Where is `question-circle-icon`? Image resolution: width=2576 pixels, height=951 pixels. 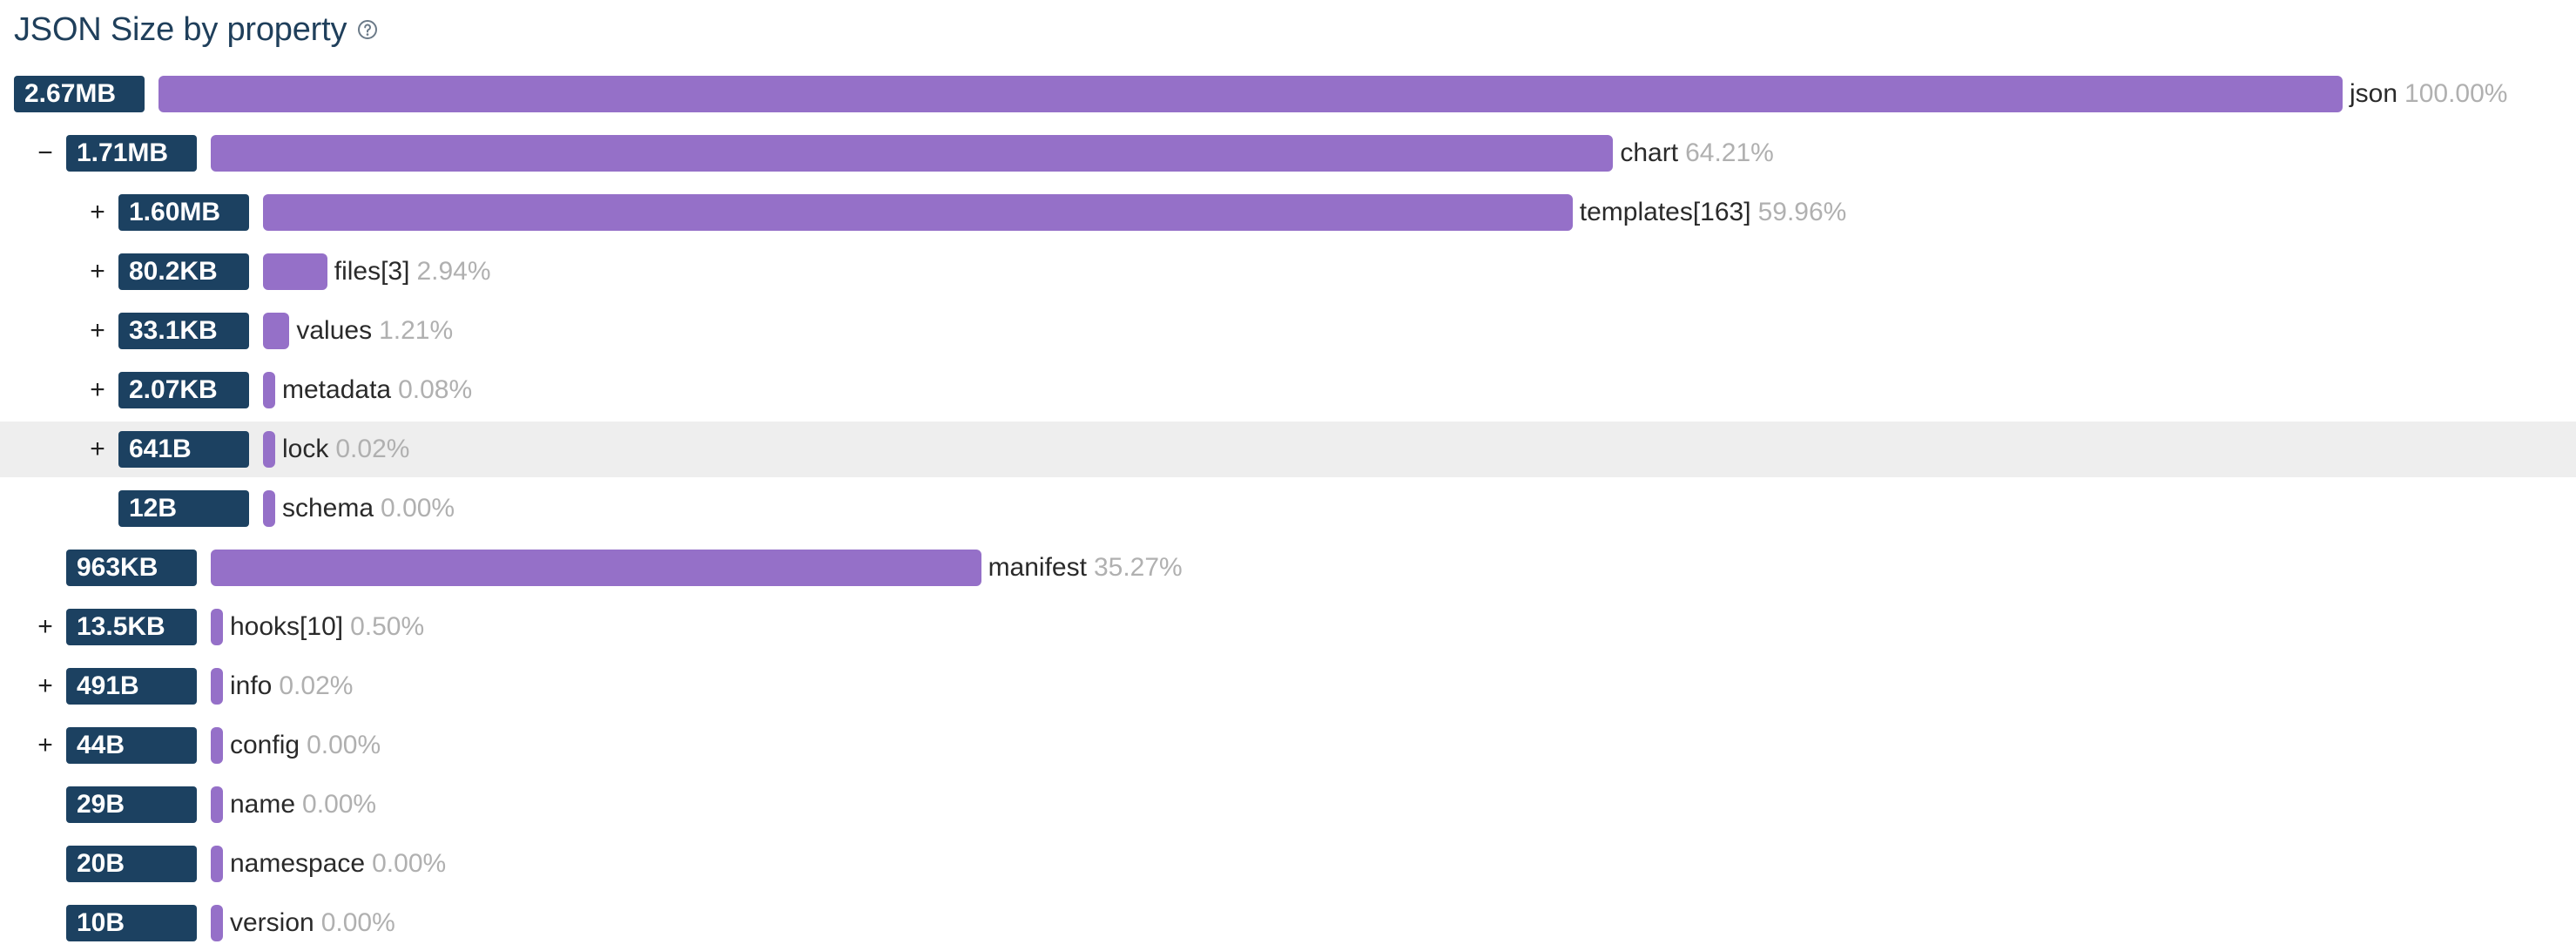 question-circle-icon is located at coordinates (367, 29).